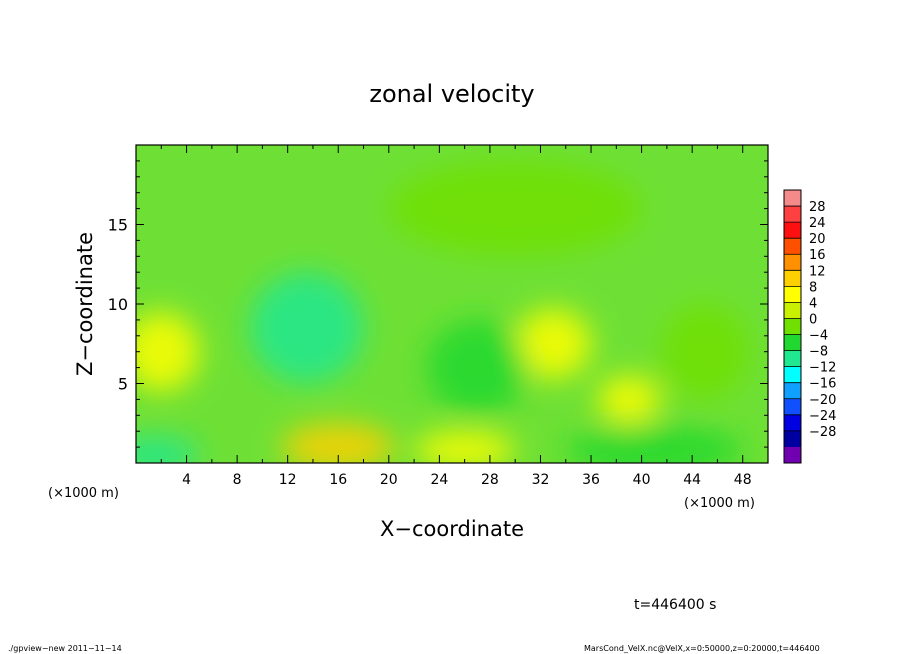 The image size is (904, 654). I want to click on y-tick-label: 10, so click(118, 304).